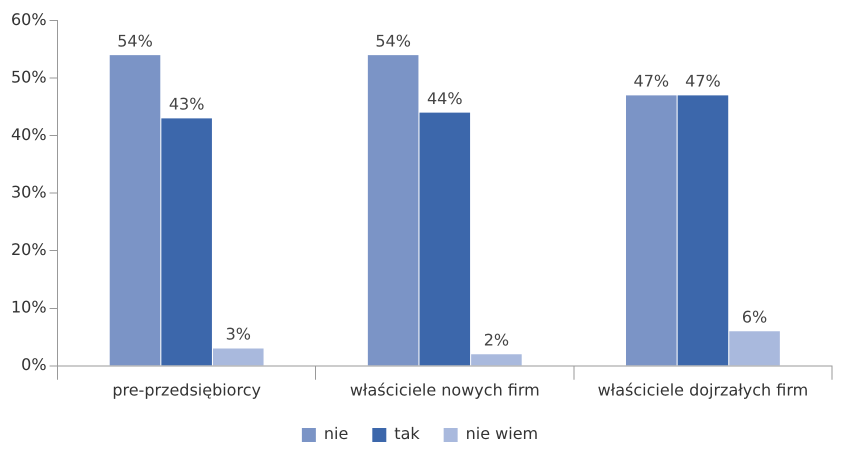  I want to click on legend-label: nie, so click(336, 434).